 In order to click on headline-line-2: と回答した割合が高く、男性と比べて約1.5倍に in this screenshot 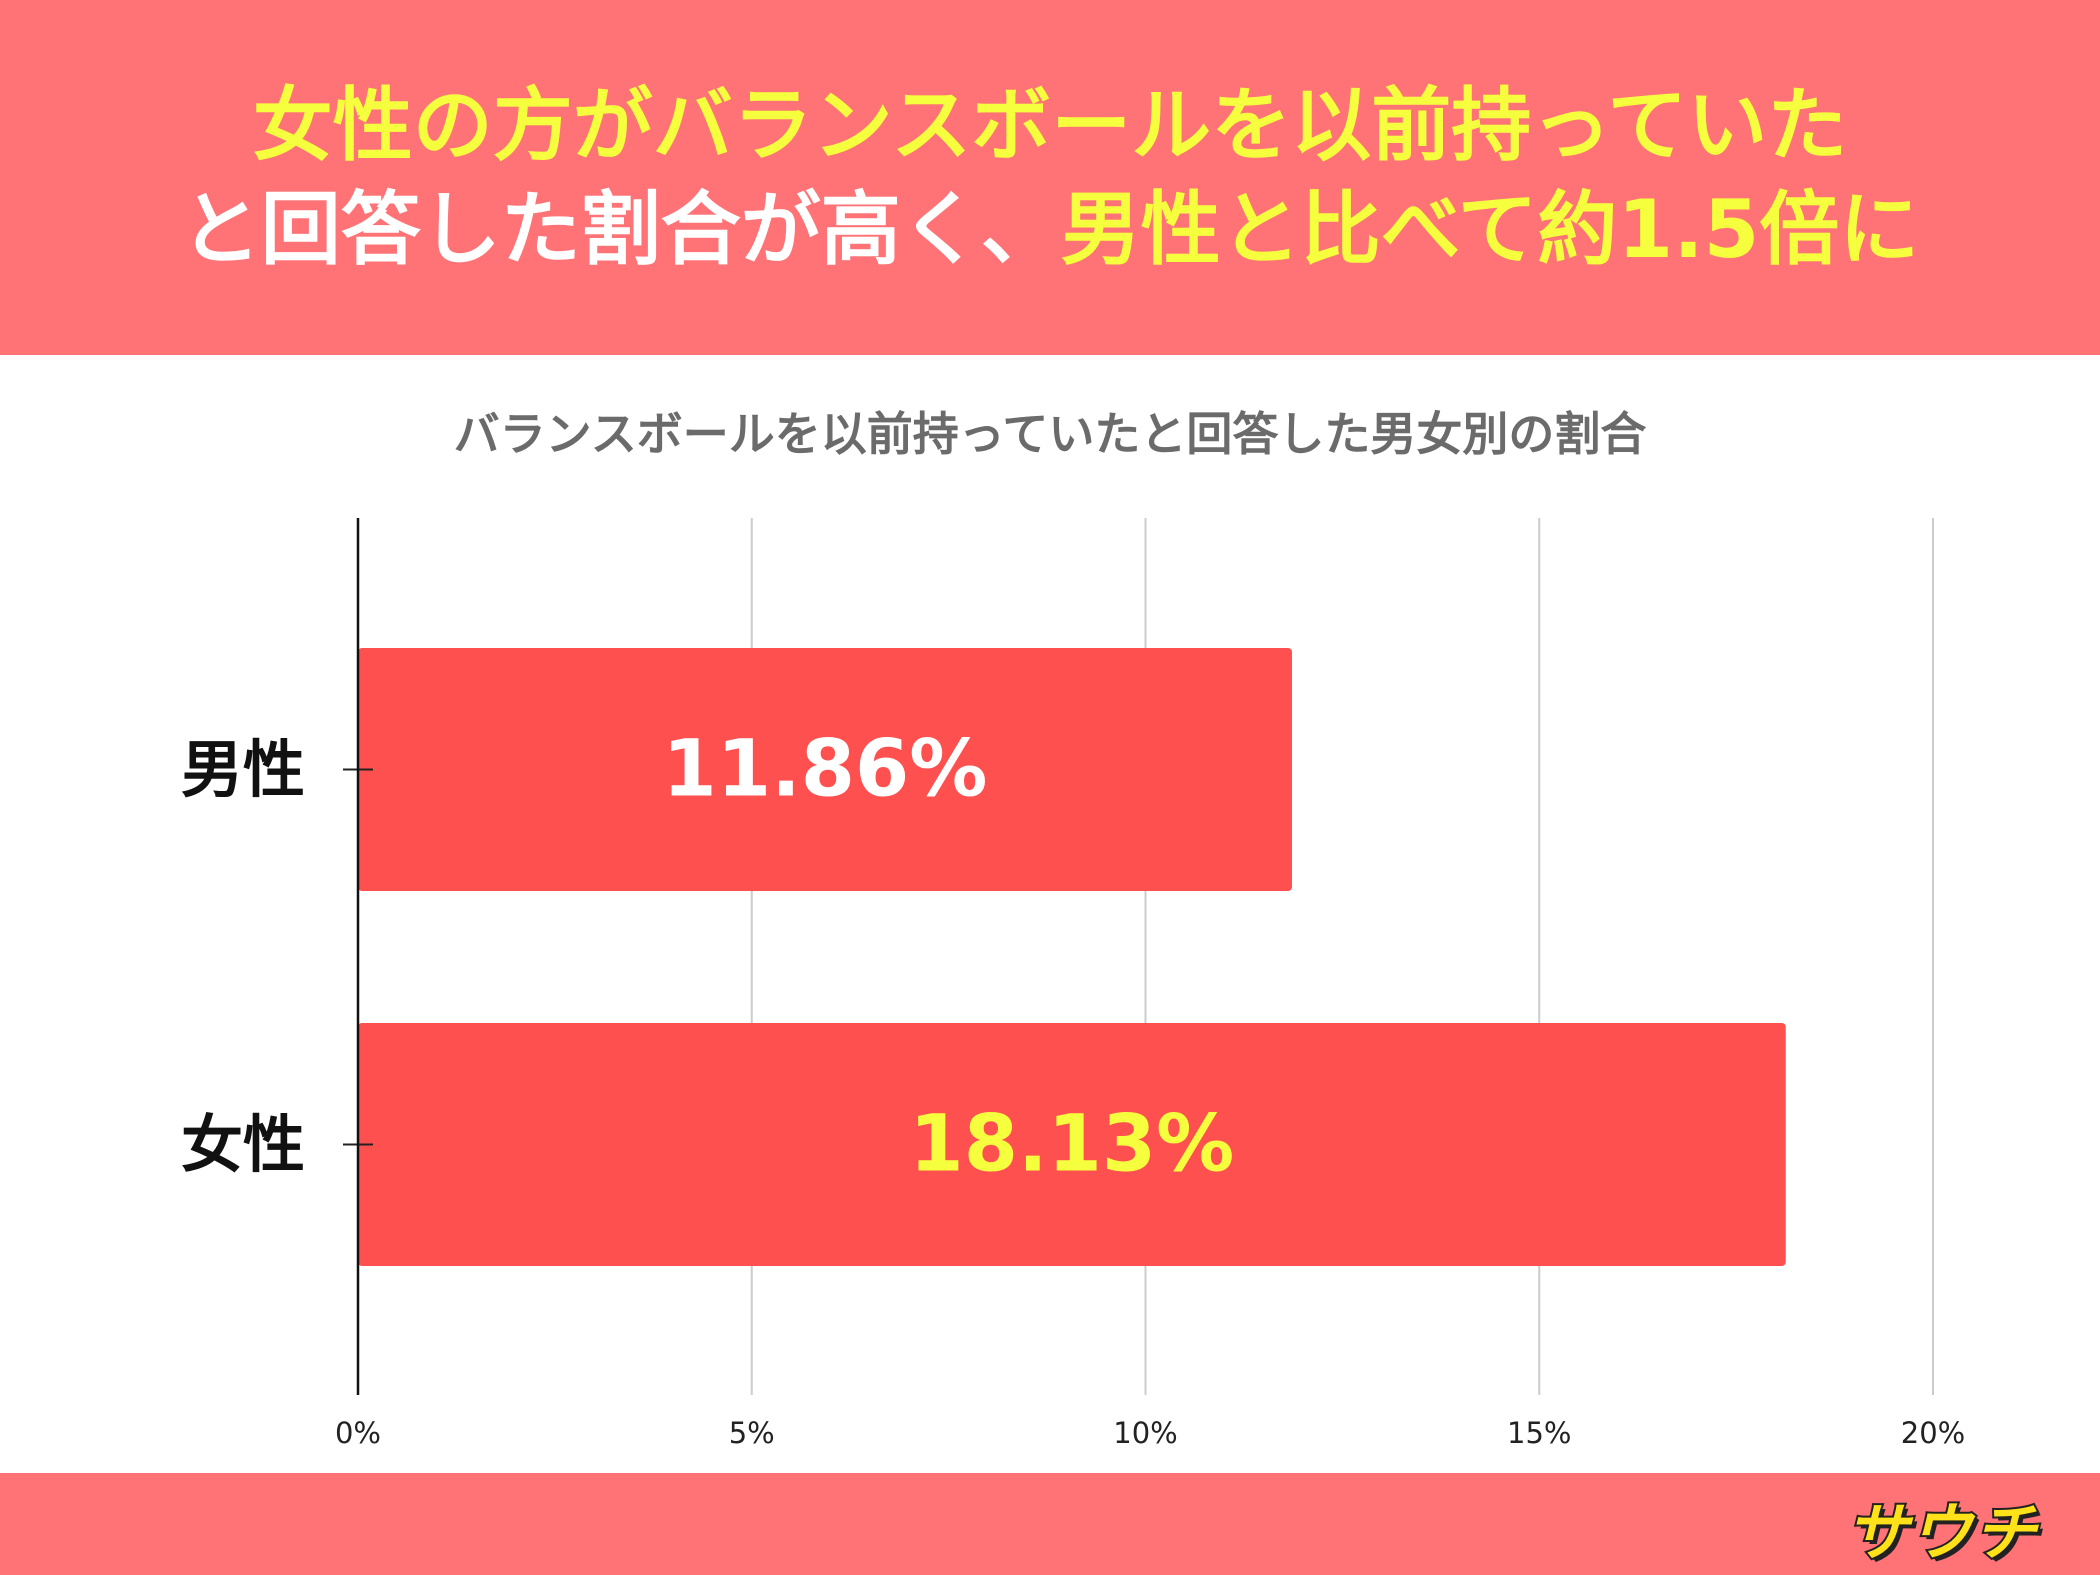, I will do `click(1050, 230)`.